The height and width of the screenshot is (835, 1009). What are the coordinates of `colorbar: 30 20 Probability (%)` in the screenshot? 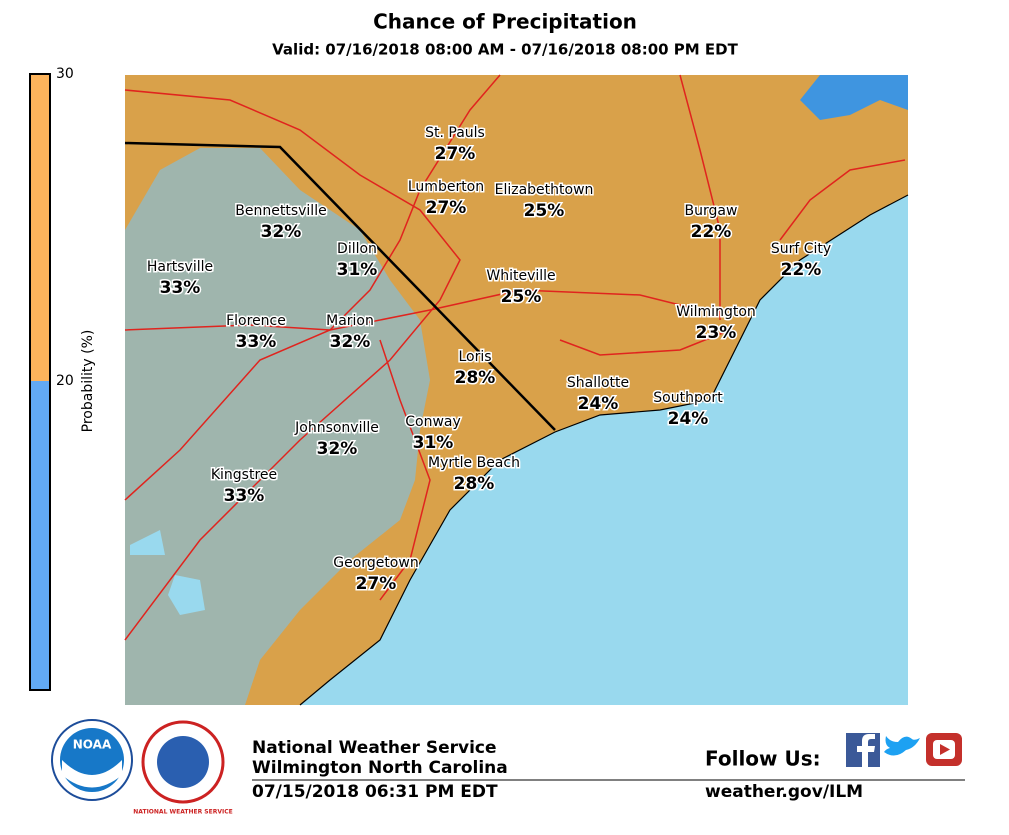 It's located at (62, 378).